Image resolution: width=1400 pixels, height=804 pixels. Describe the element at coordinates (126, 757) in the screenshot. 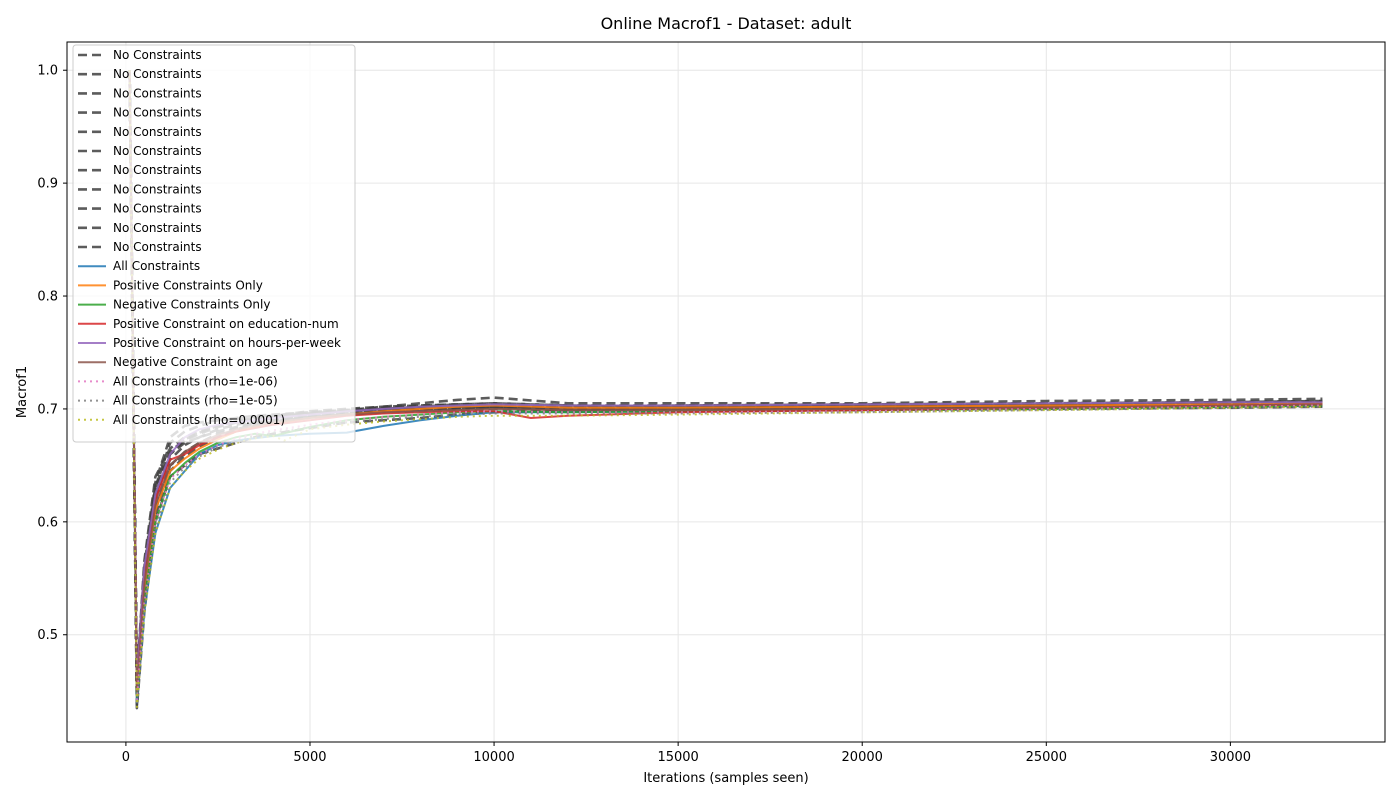

I see `x-tick-label: 0` at that location.